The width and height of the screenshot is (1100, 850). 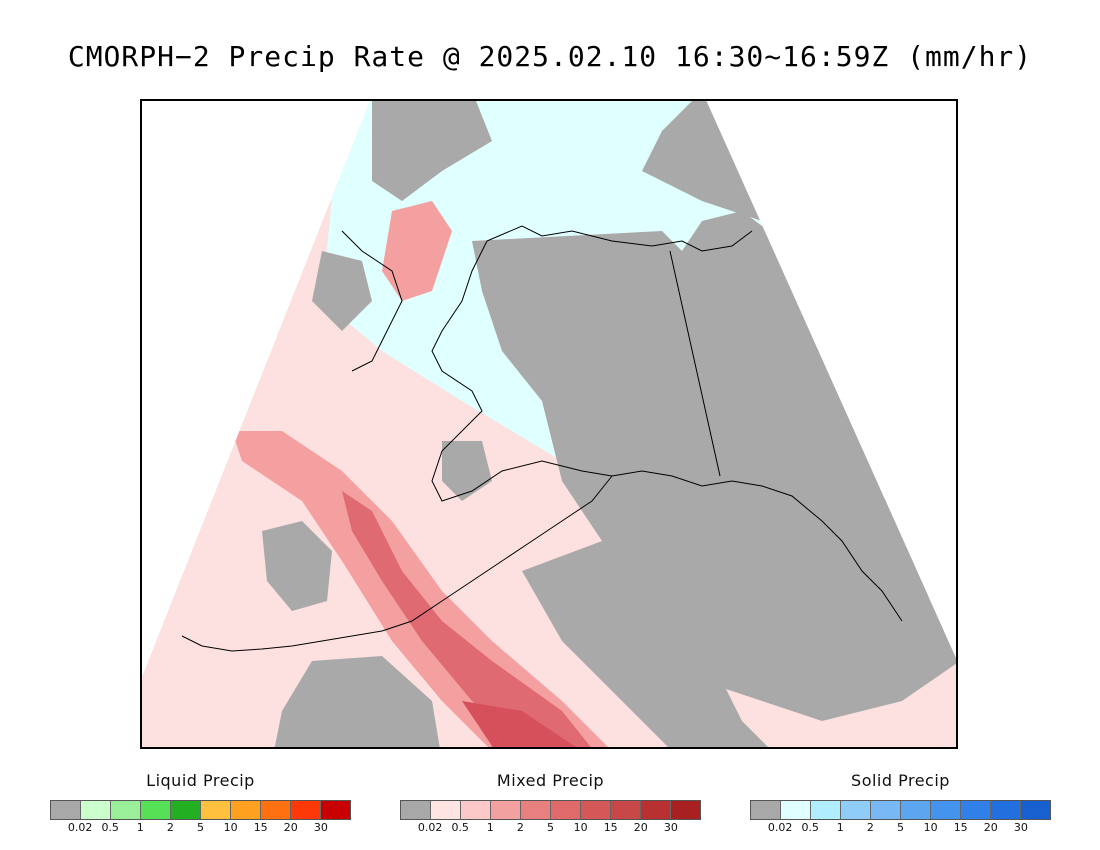 What do you see at coordinates (282, 641) in the screenshot?
I see `coastline-aleutians` at bounding box center [282, 641].